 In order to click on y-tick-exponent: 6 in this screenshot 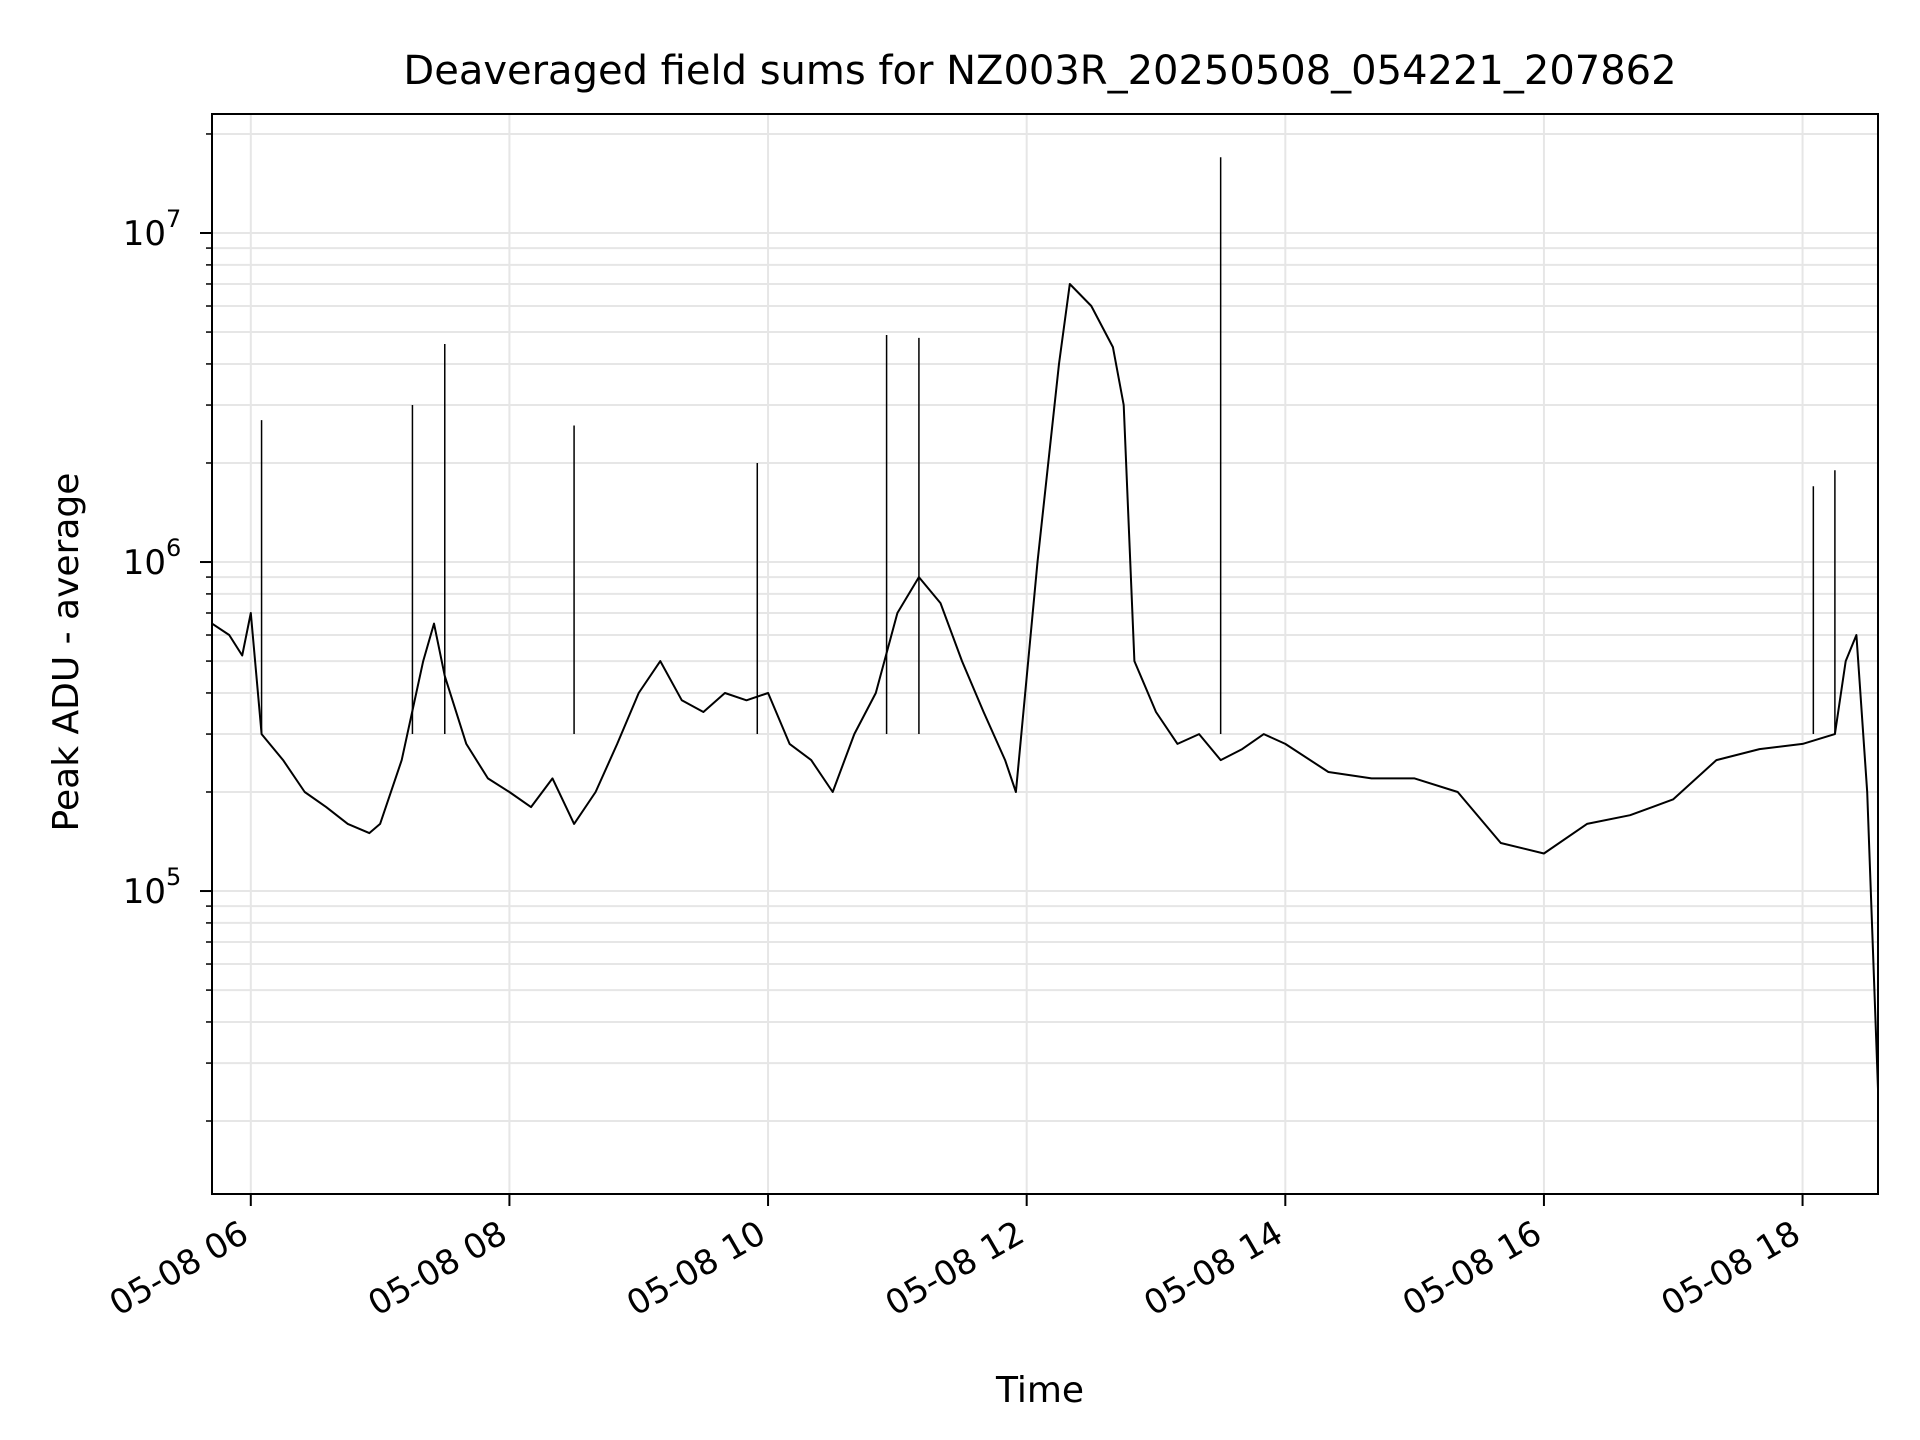, I will do `click(173, 548)`.